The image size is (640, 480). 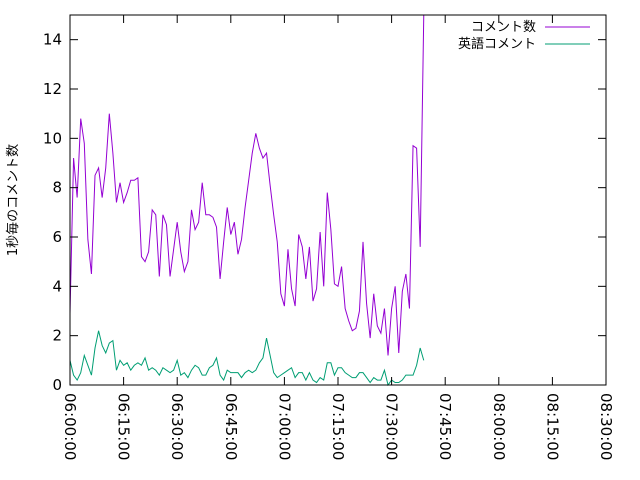 What do you see at coordinates (70, 426) in the screenshot?
I see `x-tick-label: 06:00:00` at bounding box center [70, 426].